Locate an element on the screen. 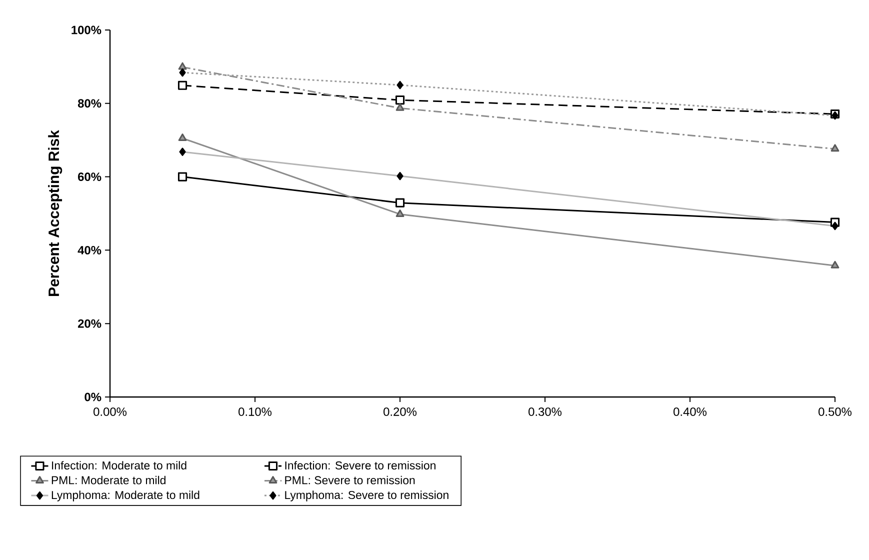 This screenshot has width=869, height=560. legend-label: Infection: Severe to remission is located at coordinates (360, 465).